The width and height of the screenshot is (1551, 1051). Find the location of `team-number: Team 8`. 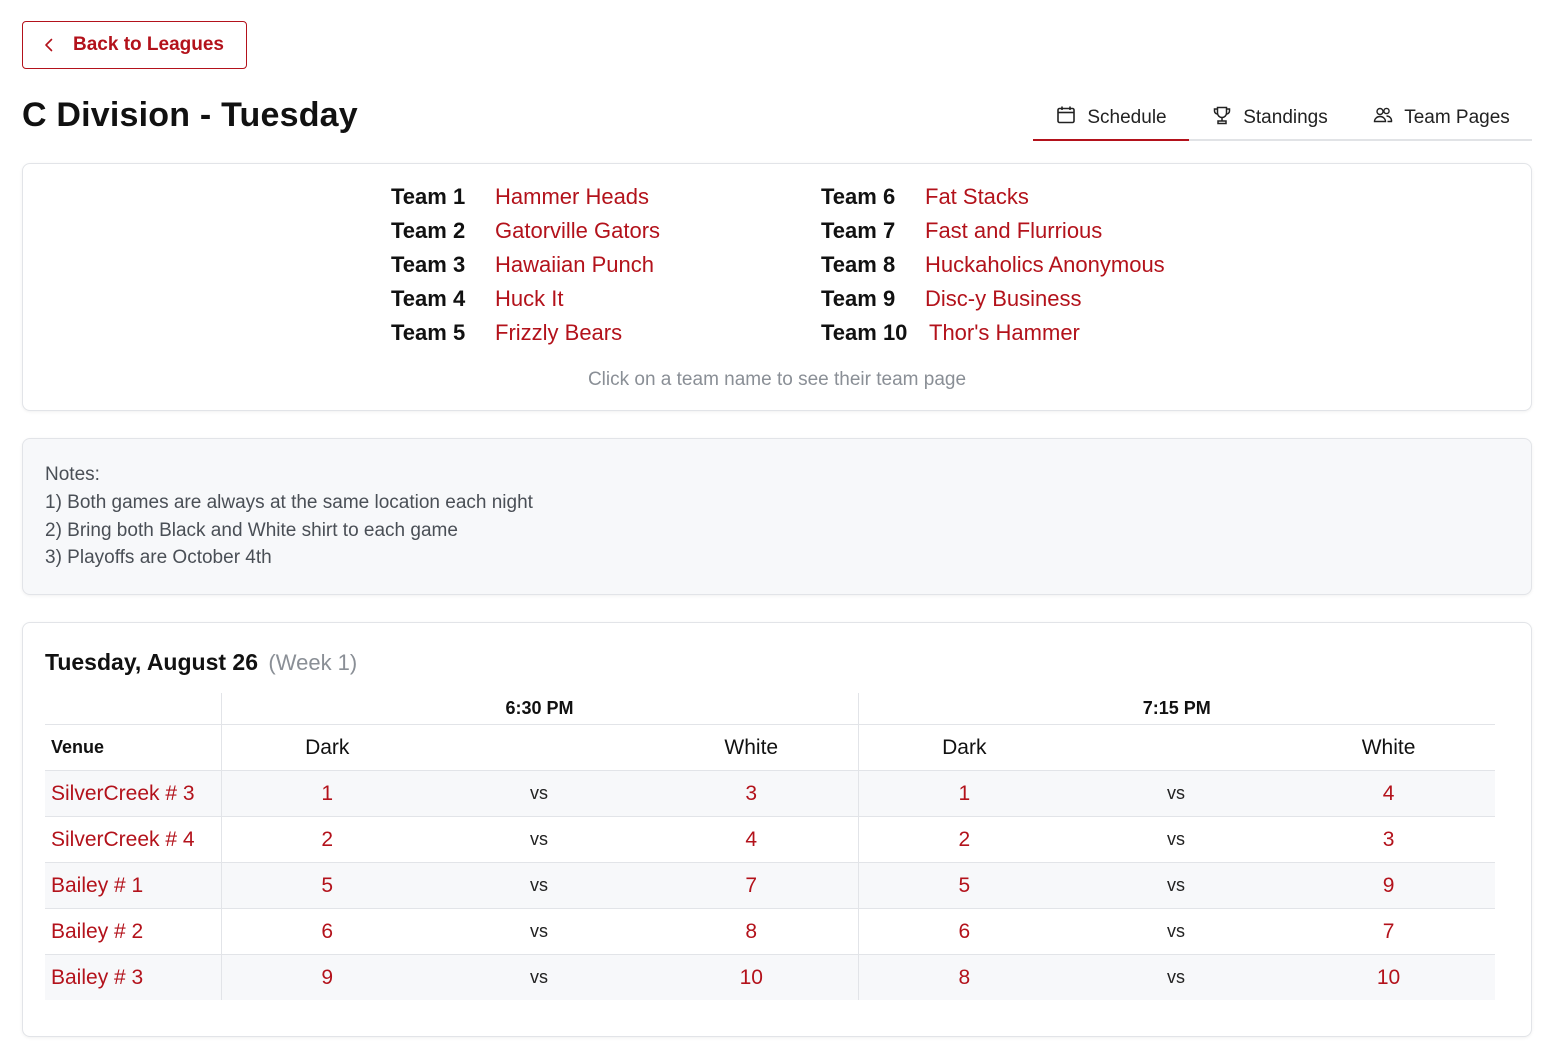

team-number: Team 8 is located at coordinates (858, 264).